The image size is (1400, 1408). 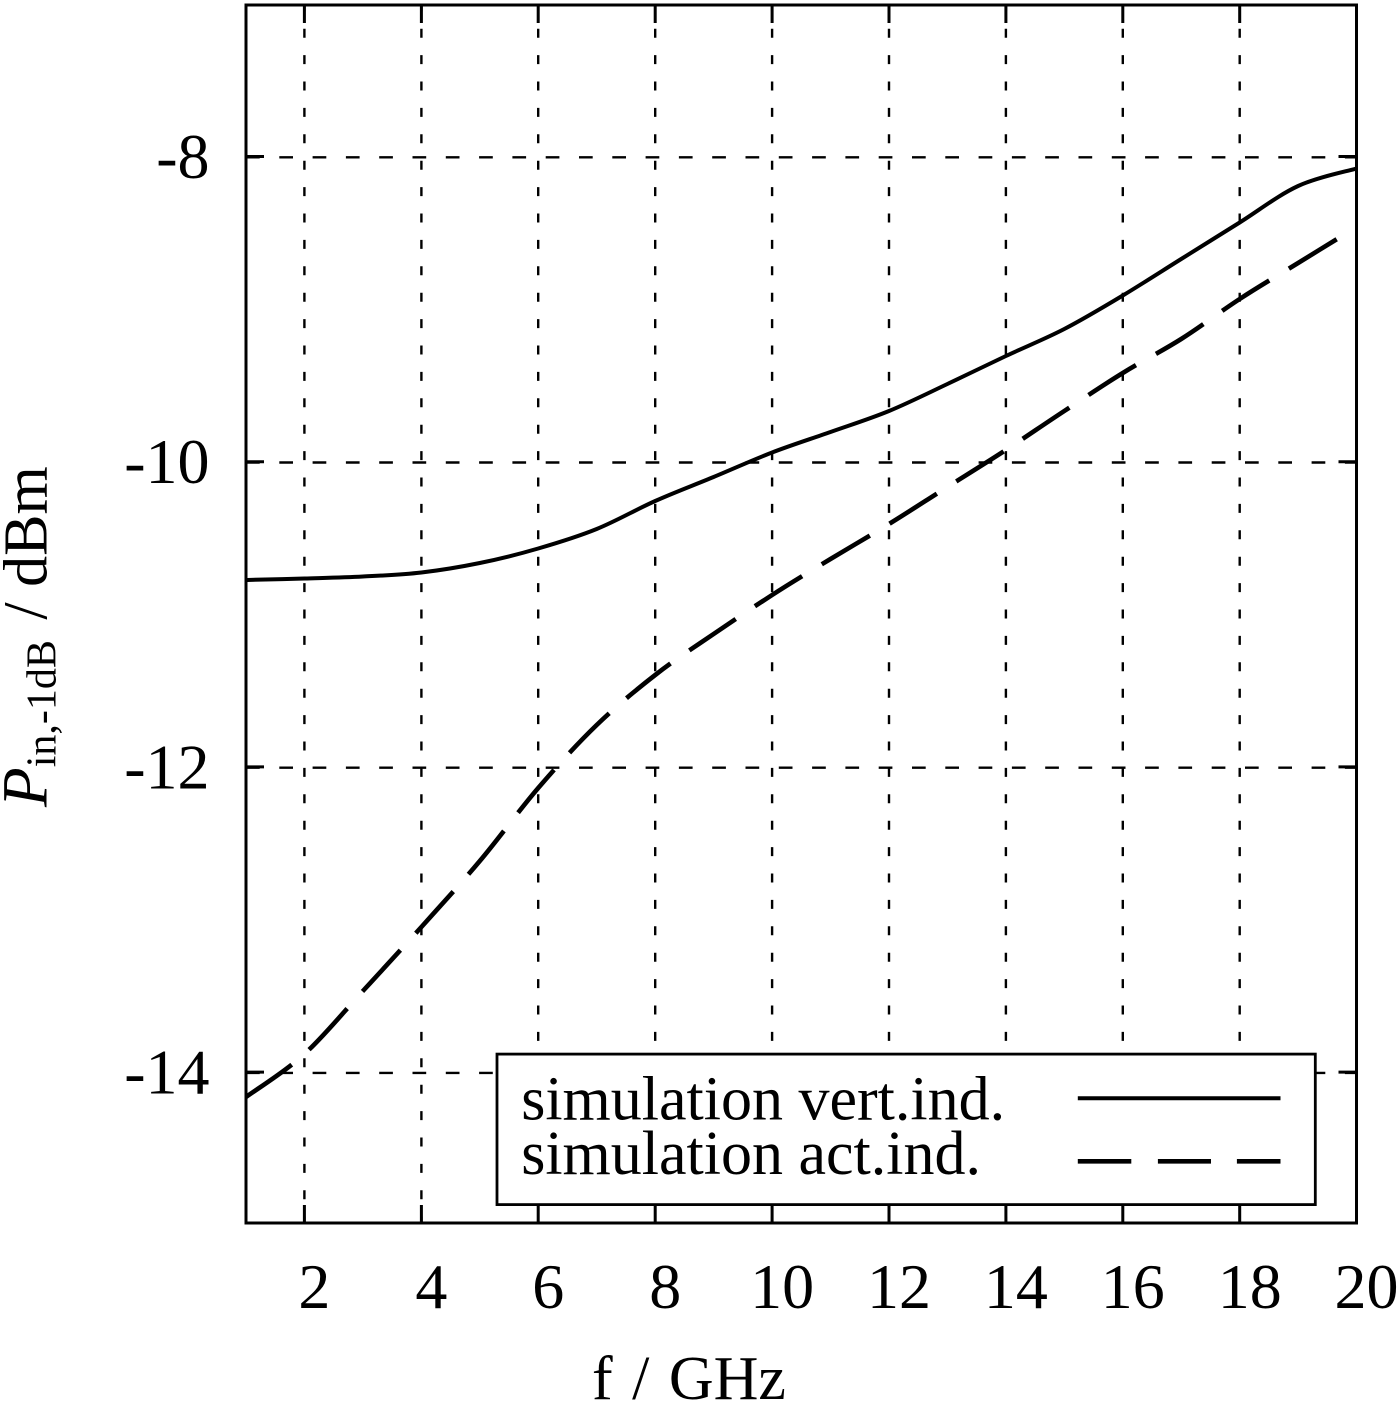 What do you see at coordinates (689, 1376) in the screenshot?
I see `svg-text: f / GHz` at bounding box center [689, 1376].